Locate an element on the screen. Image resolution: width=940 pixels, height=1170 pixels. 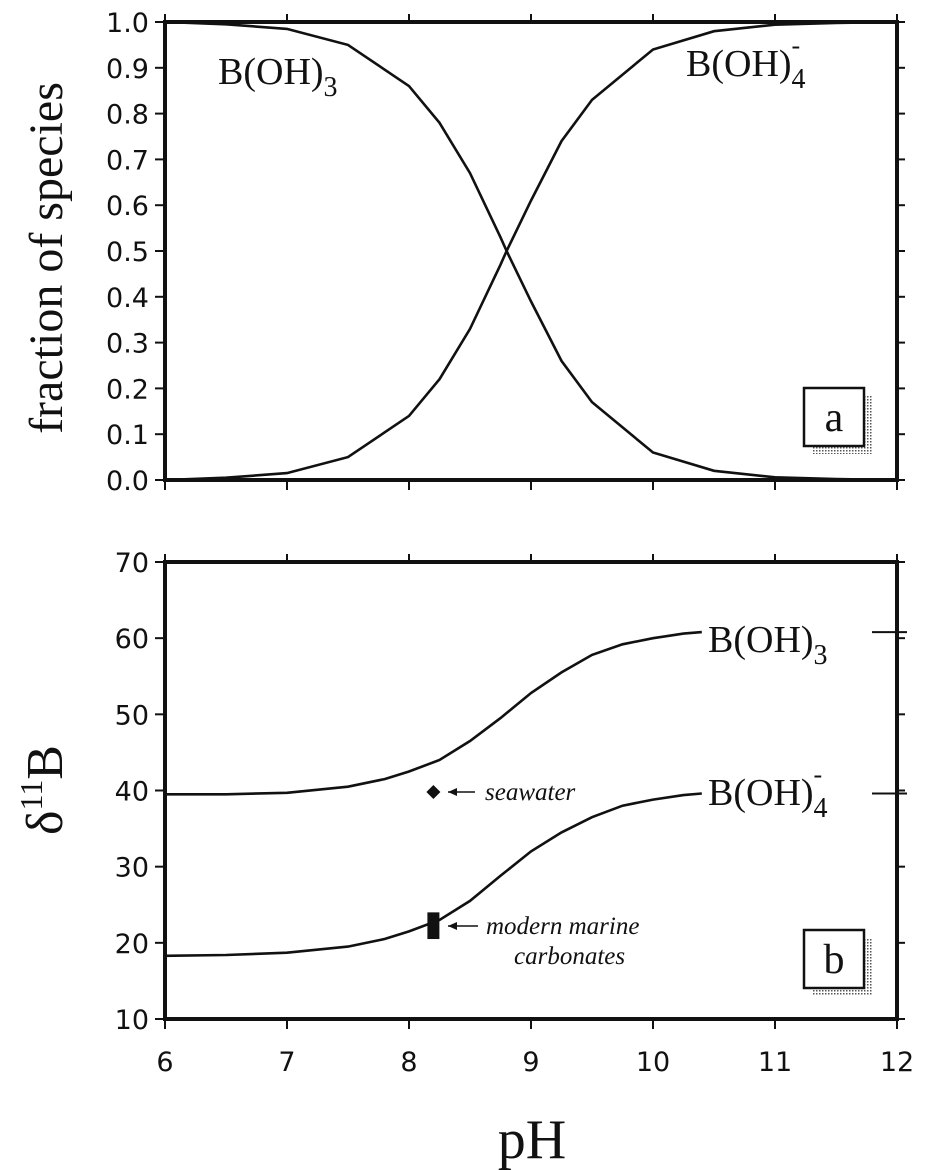
svg-text: a is located at coordinates (834, 418).